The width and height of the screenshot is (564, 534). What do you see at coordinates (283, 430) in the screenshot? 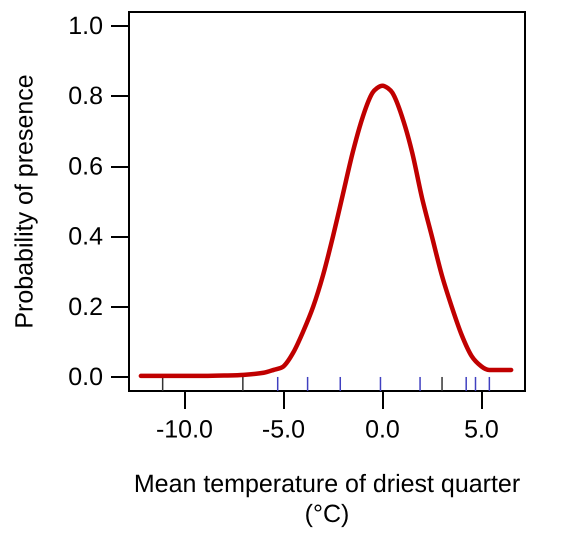
I see `x-tick-label: -5.0` at bounding box center [283, 430].